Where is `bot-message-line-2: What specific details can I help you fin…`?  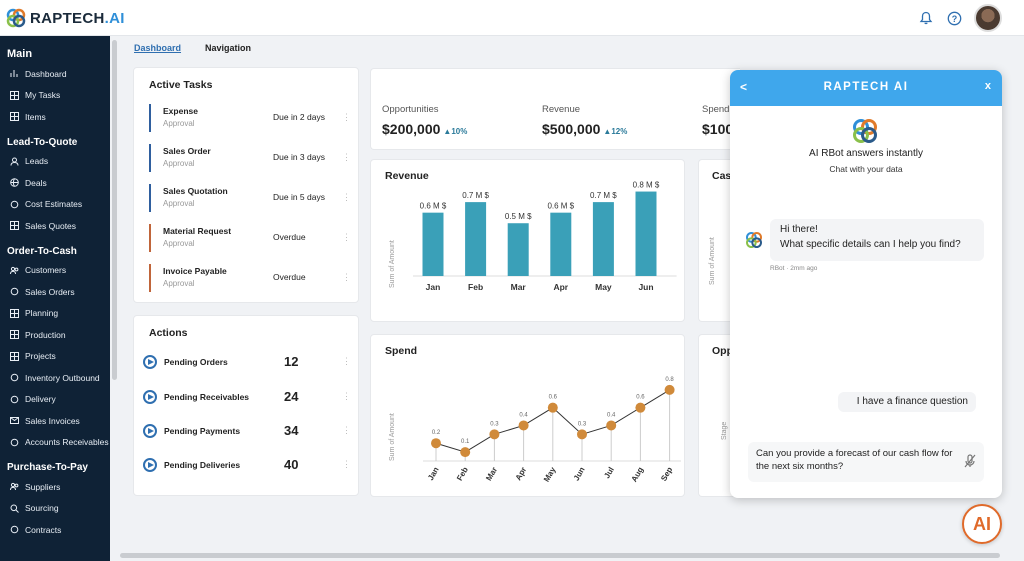 bot-message-line-2: What specific details can I help you fin… is located at coordinates (870, 244).